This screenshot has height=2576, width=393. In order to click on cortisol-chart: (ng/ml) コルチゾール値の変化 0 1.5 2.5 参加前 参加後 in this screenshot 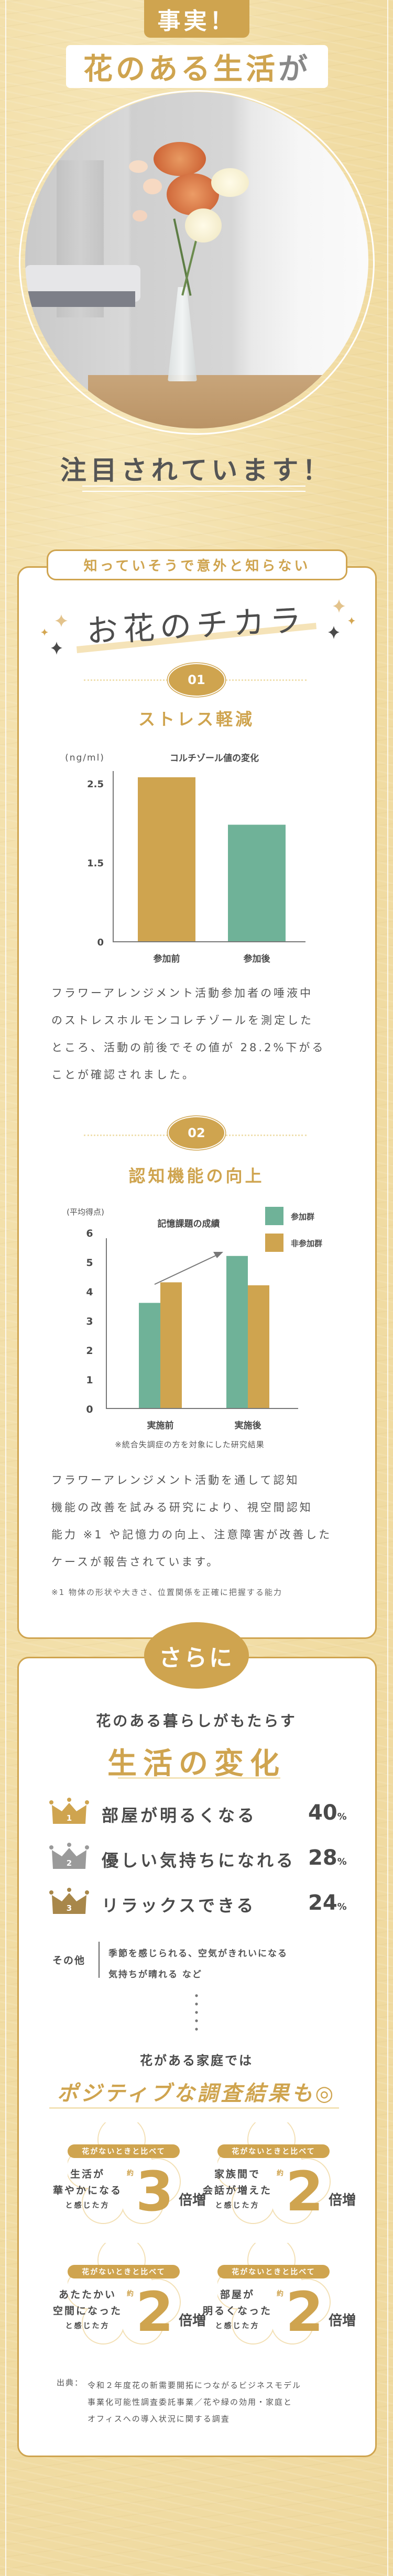, I will do `click(185, 858)`.